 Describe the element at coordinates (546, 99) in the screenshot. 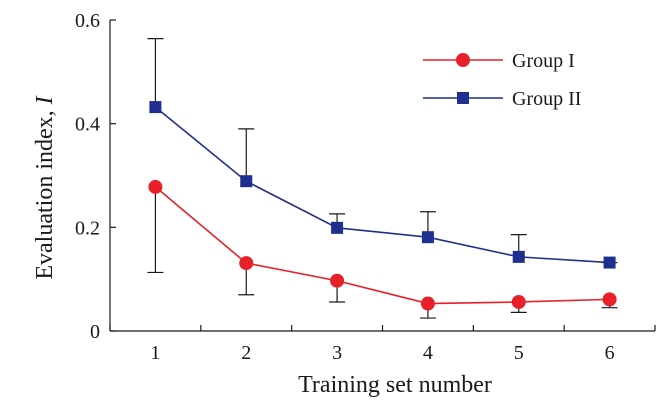

I see `legend-label: Group II` at that location.